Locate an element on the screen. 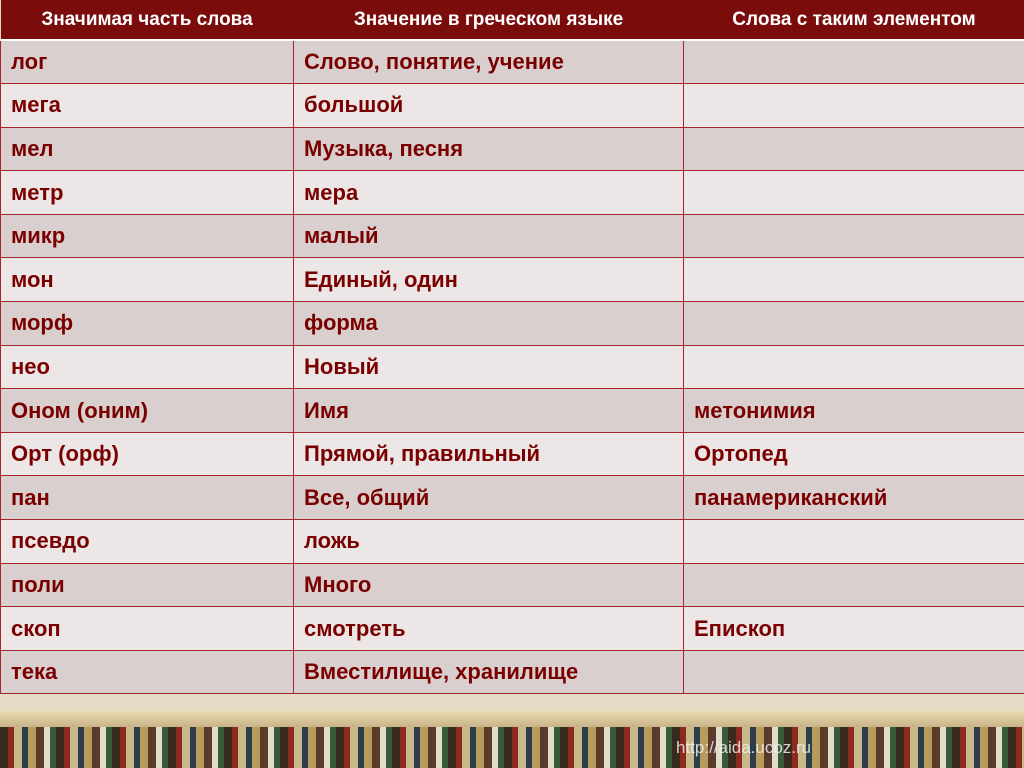  cell-meaning: Много is located at coordinates (488, 585).